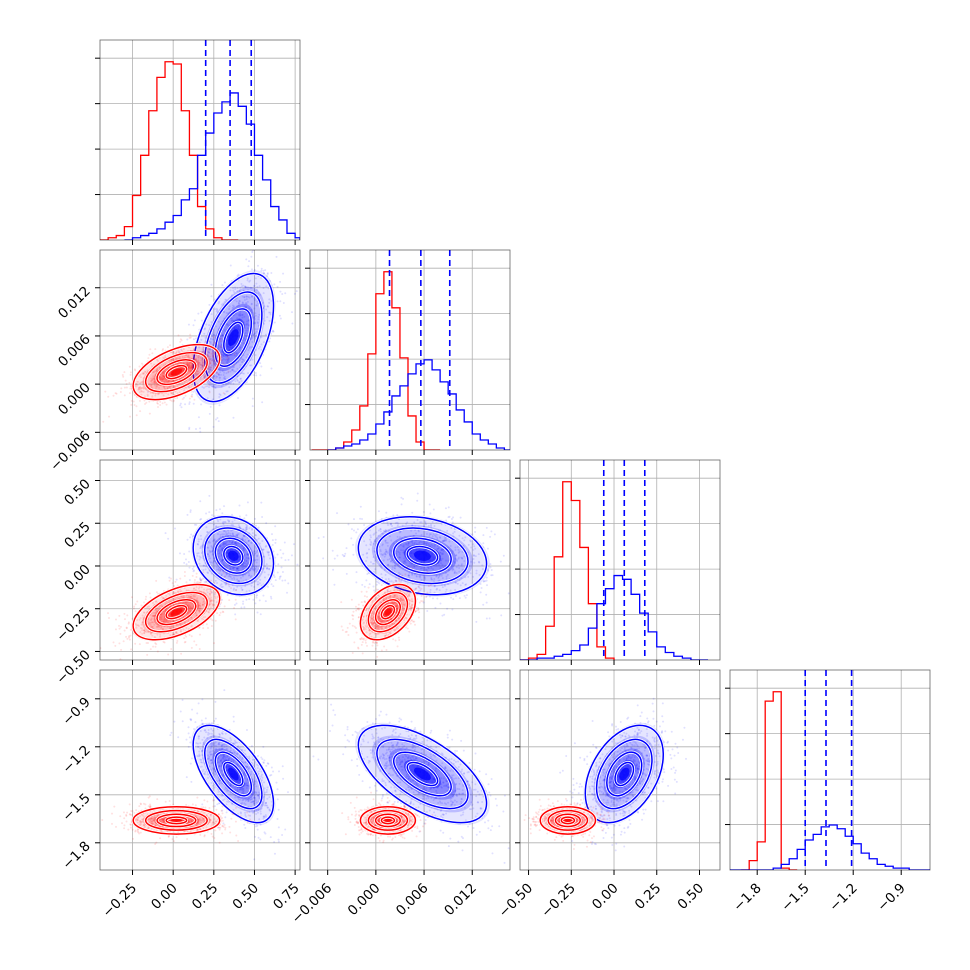 The height and width of the screenshot is (970, 970). Describe the element at coordinates (176, 372) in the screenshot. I see `contour-line` at that location.